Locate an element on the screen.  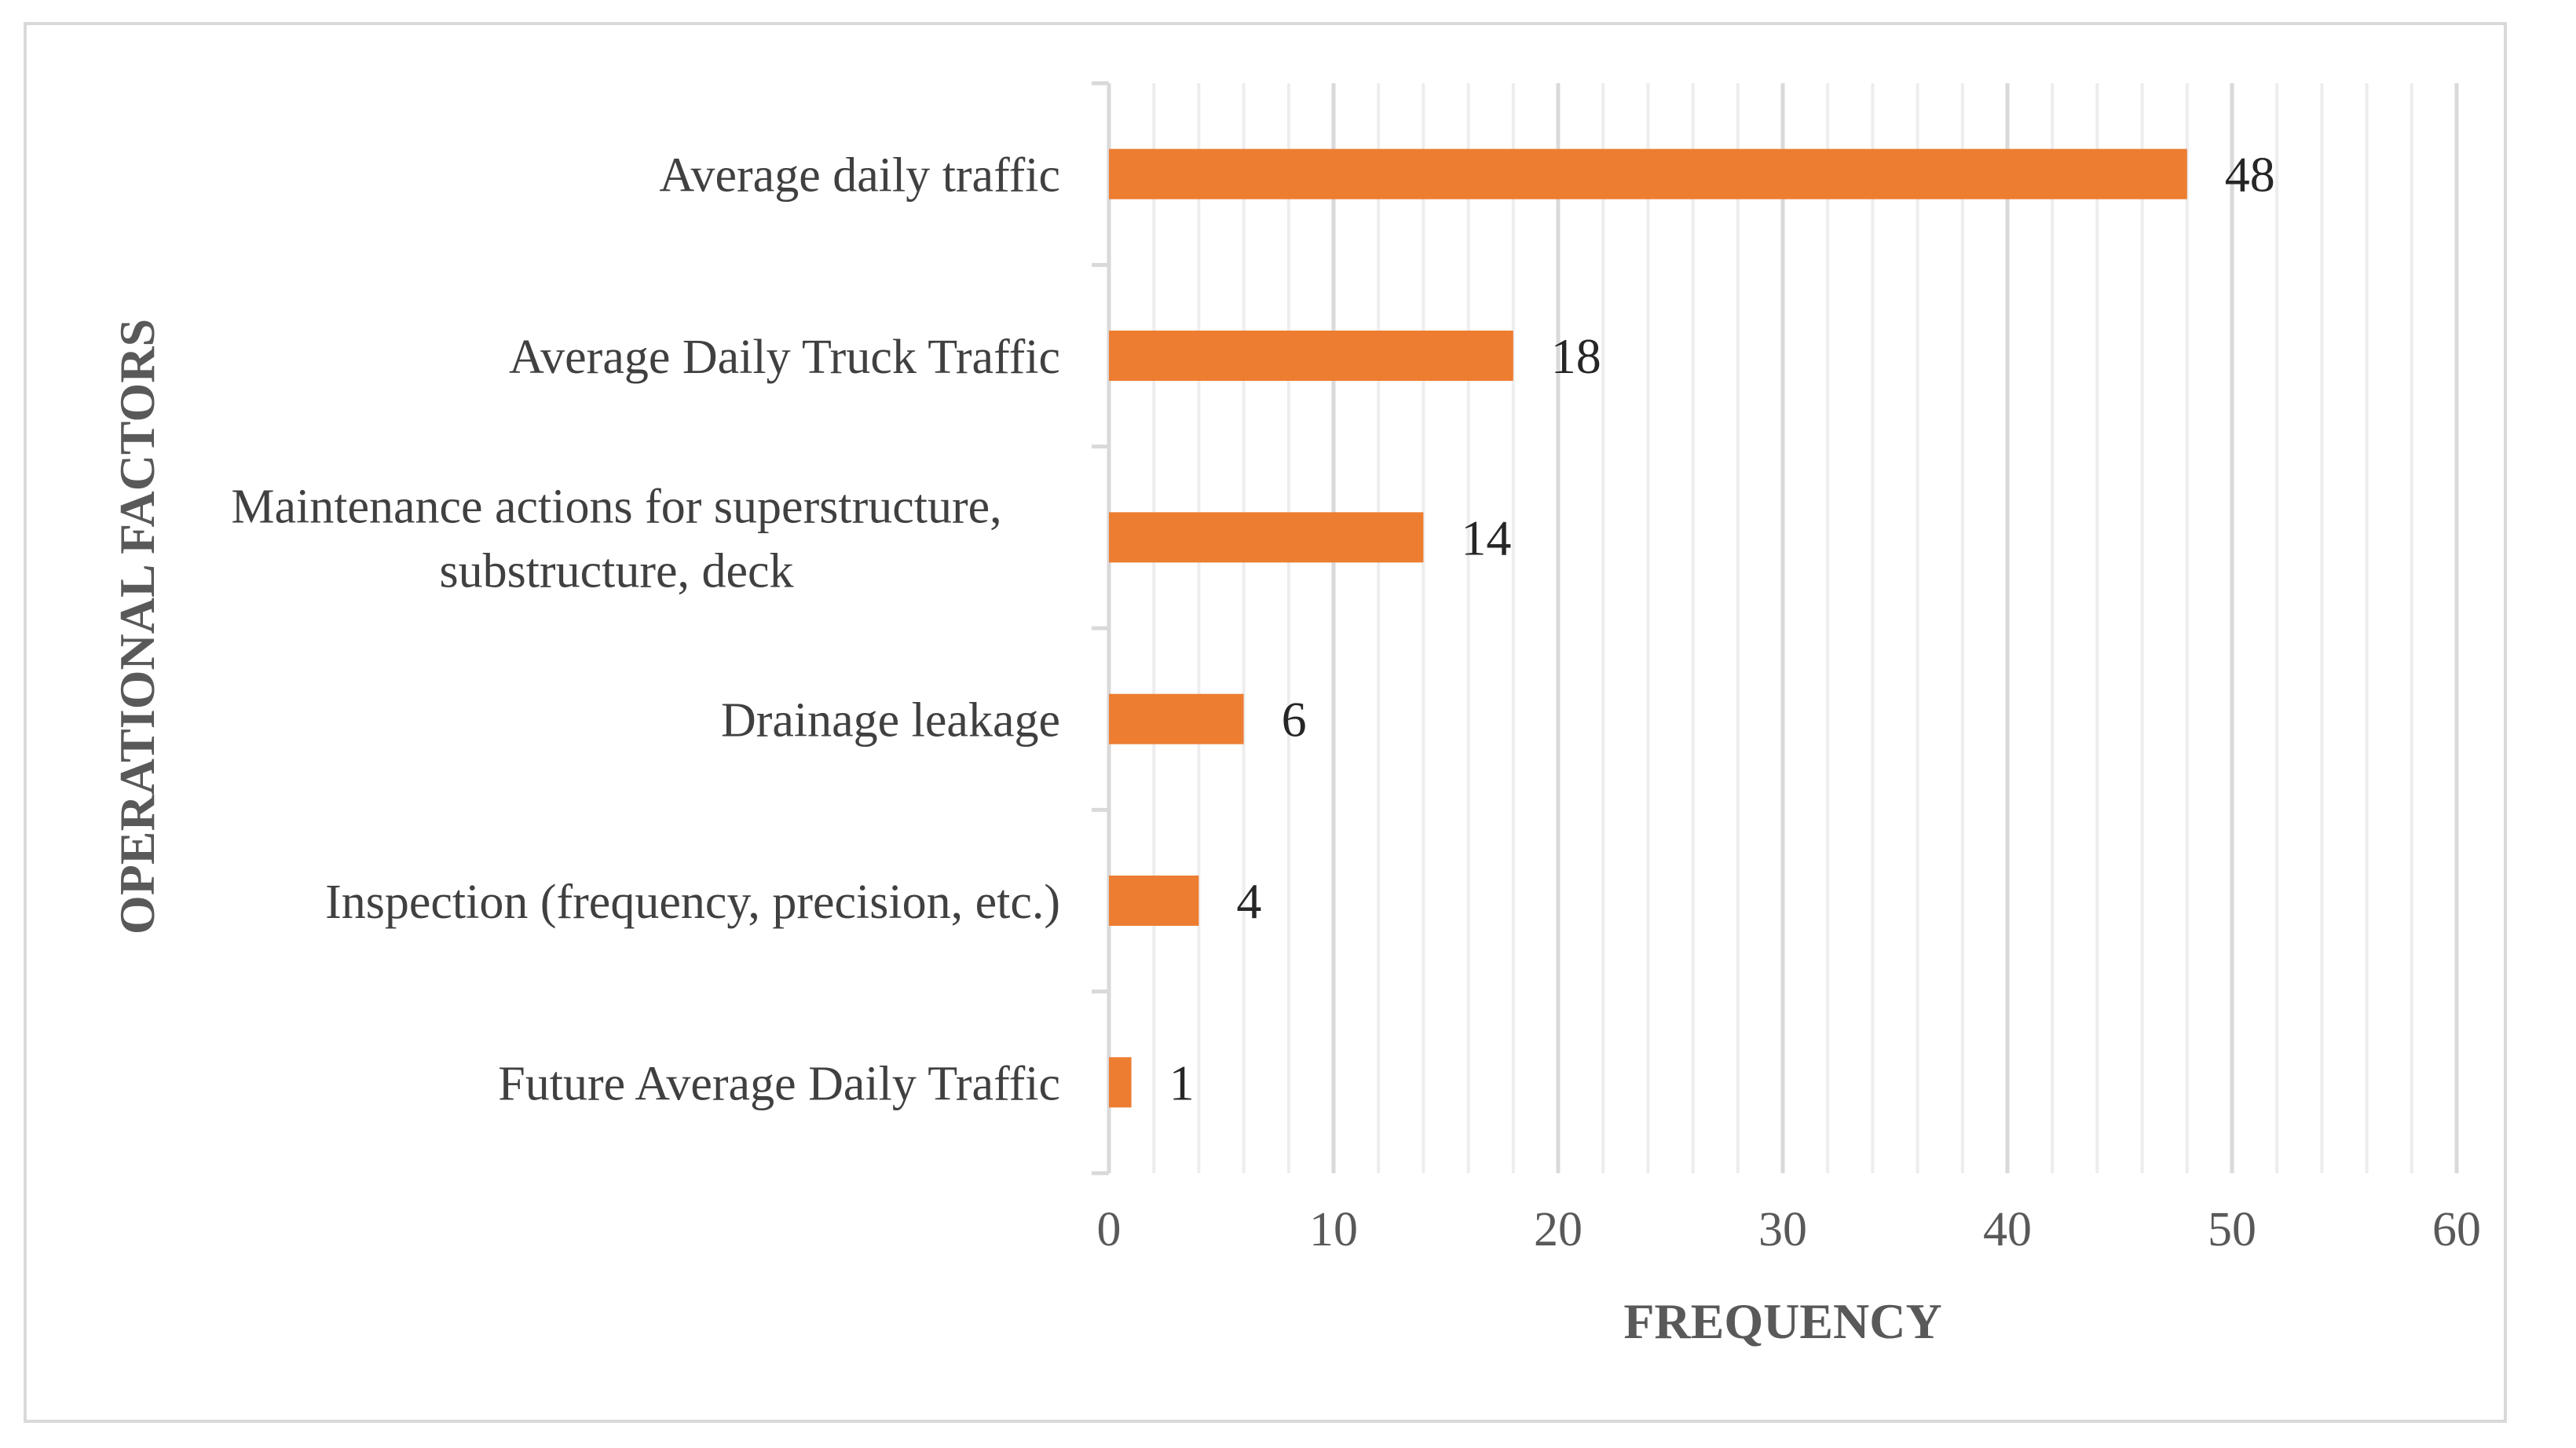
x-tick-label: 50 is located at coordinates (2232, 1229).